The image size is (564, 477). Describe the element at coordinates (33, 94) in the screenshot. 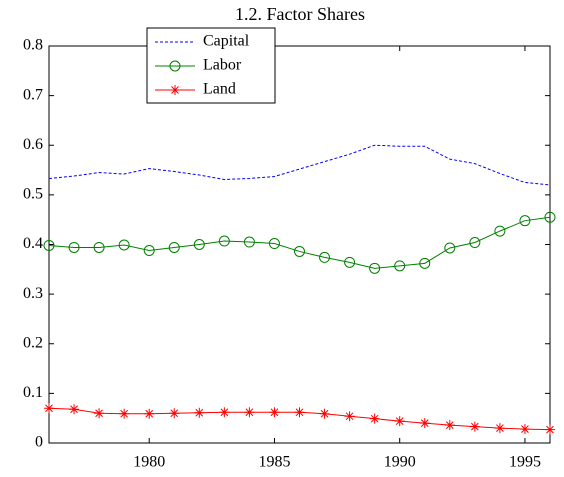

I see `y-tick-label: 0.7` at that location.